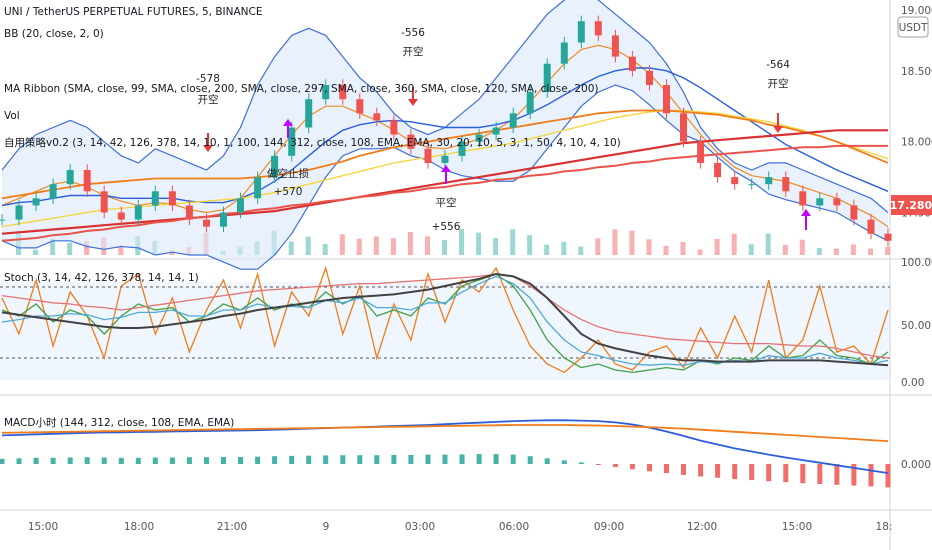 Image resolution: width=932 pixels, height=550 pixels. I want to click on price-axis-top-label: 19.000, so click(916, 11).